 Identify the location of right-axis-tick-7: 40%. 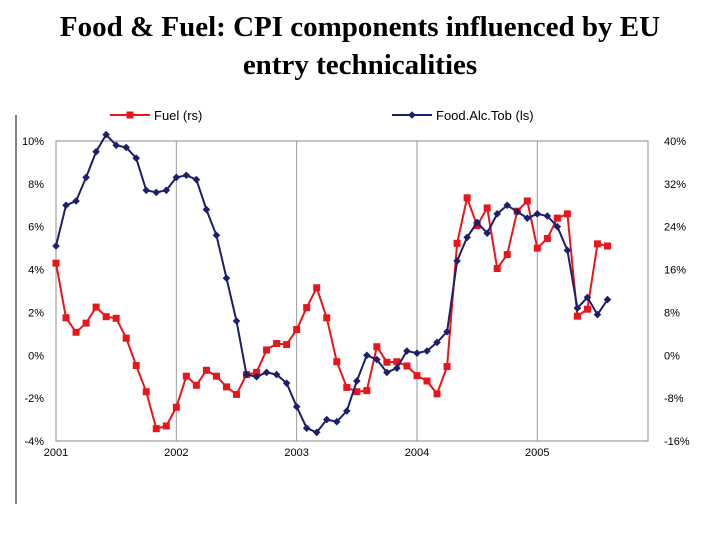
(675, 142).